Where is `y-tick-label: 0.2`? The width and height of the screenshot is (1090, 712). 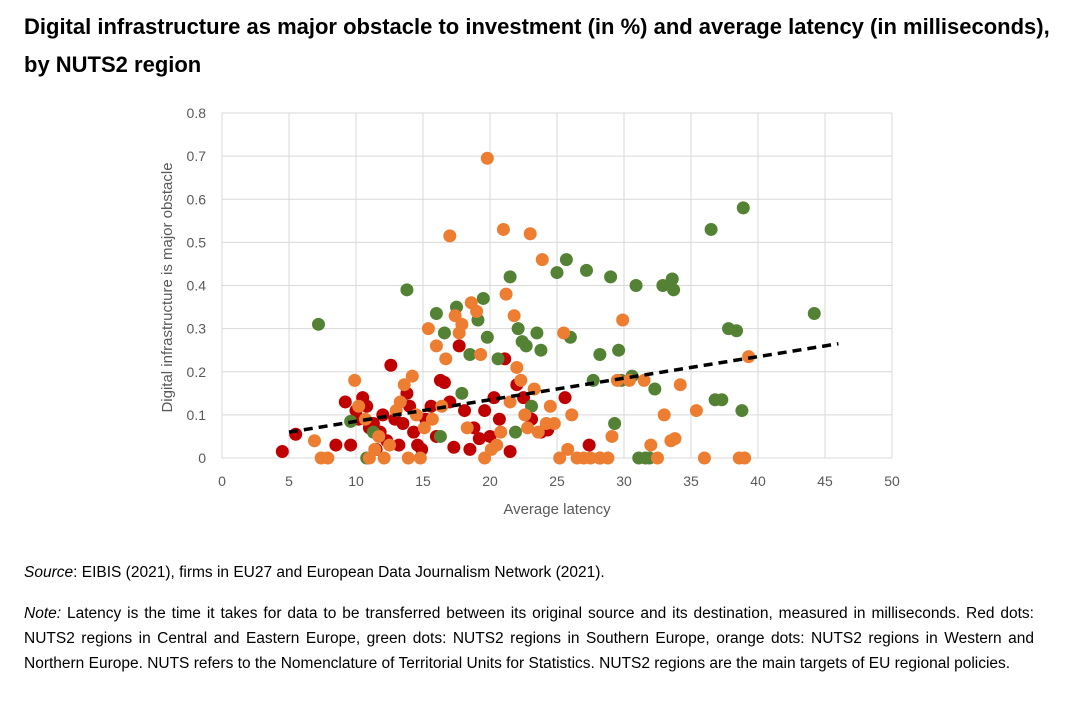
y-tick-label: 0.2 is located at coordinates (197, 372).